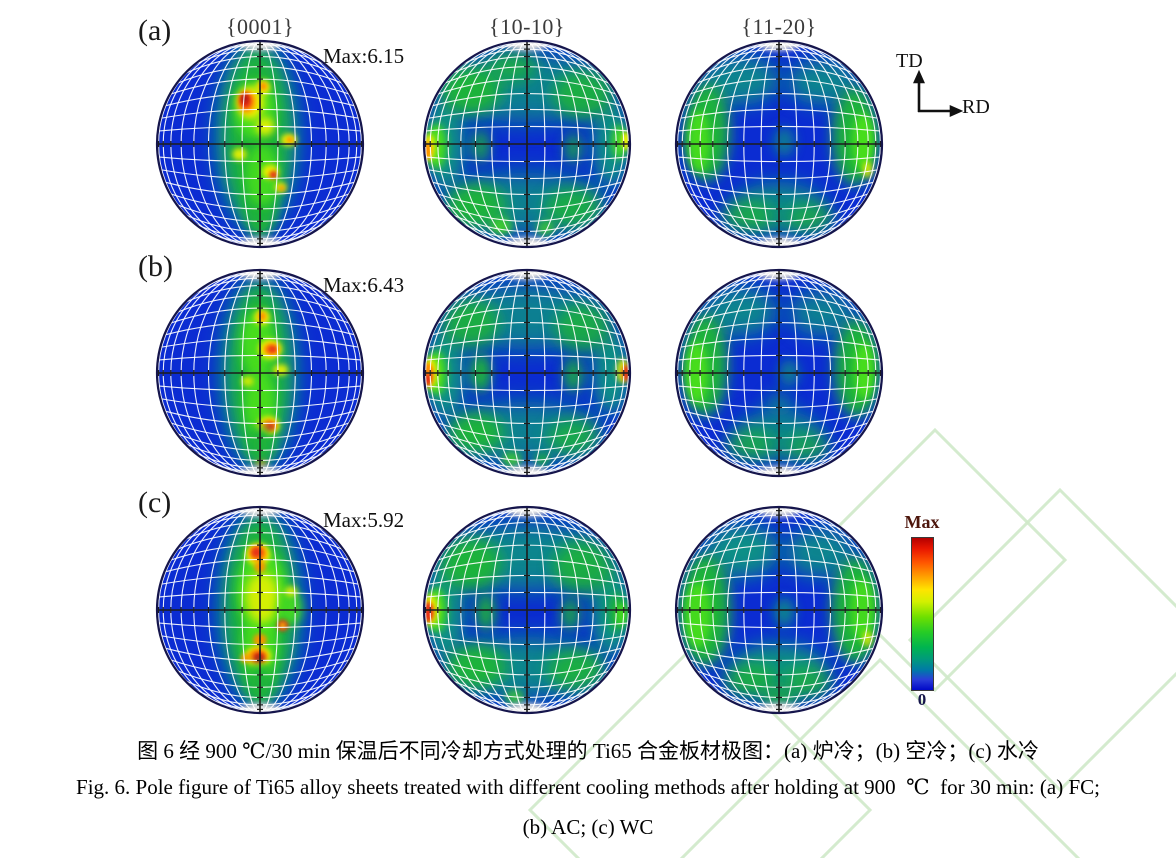  I want to click on max-label-b: Max:6.43, so click(364, 285).